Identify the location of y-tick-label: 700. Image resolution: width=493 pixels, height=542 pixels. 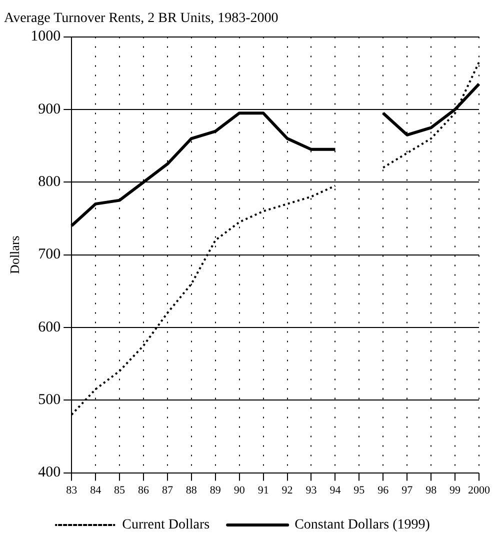
(49, 254).